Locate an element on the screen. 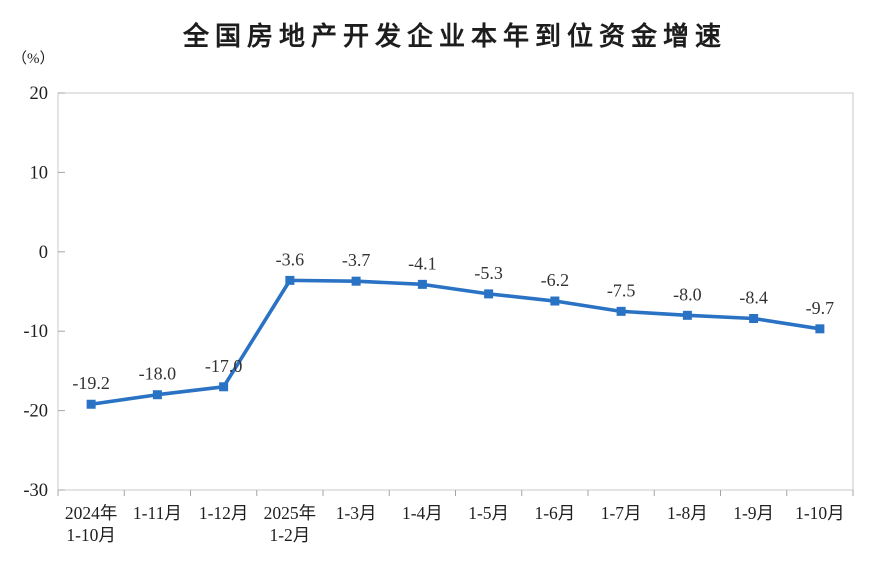 Image resolution: width=870 pixels, height=582 pixels. x-axis-category-label: 1-11月 is located at coordinates (157, 513).